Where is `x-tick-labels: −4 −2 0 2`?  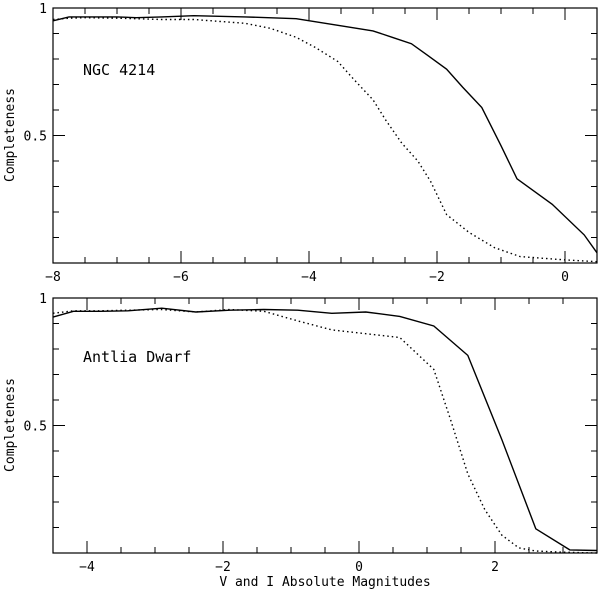 x-tick-labels: −4 −2 0 2 is located at coordinates (289, 567).